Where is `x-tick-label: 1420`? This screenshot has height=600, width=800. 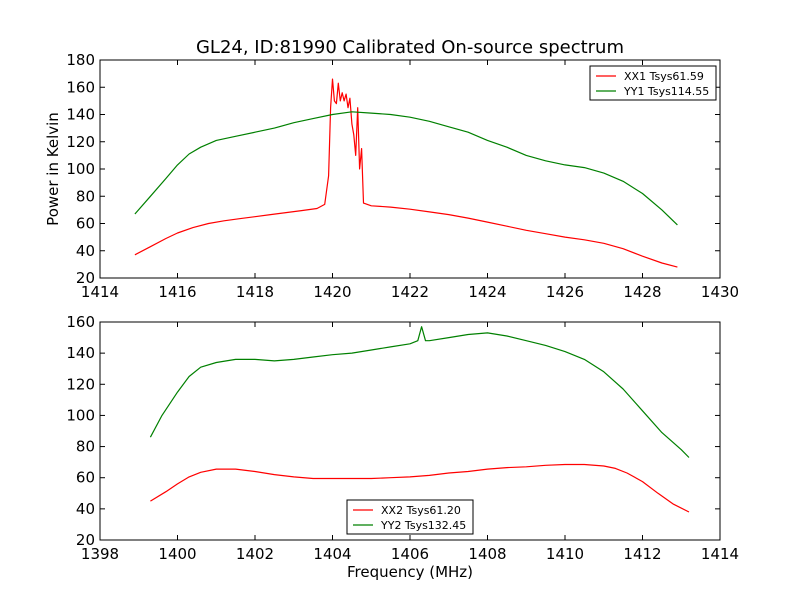
x-tick-label: 1420 is located at coordinates (332, 292).